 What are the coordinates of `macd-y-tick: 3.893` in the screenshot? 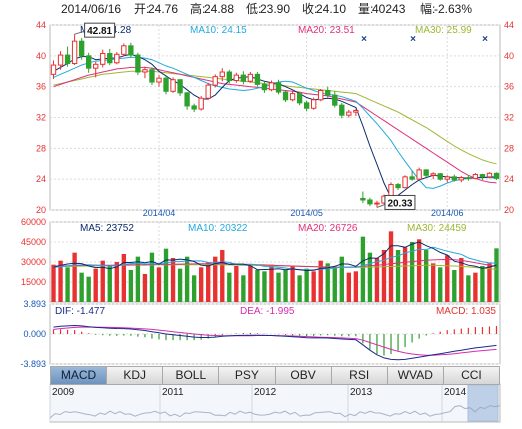 It's located at (34, 304).